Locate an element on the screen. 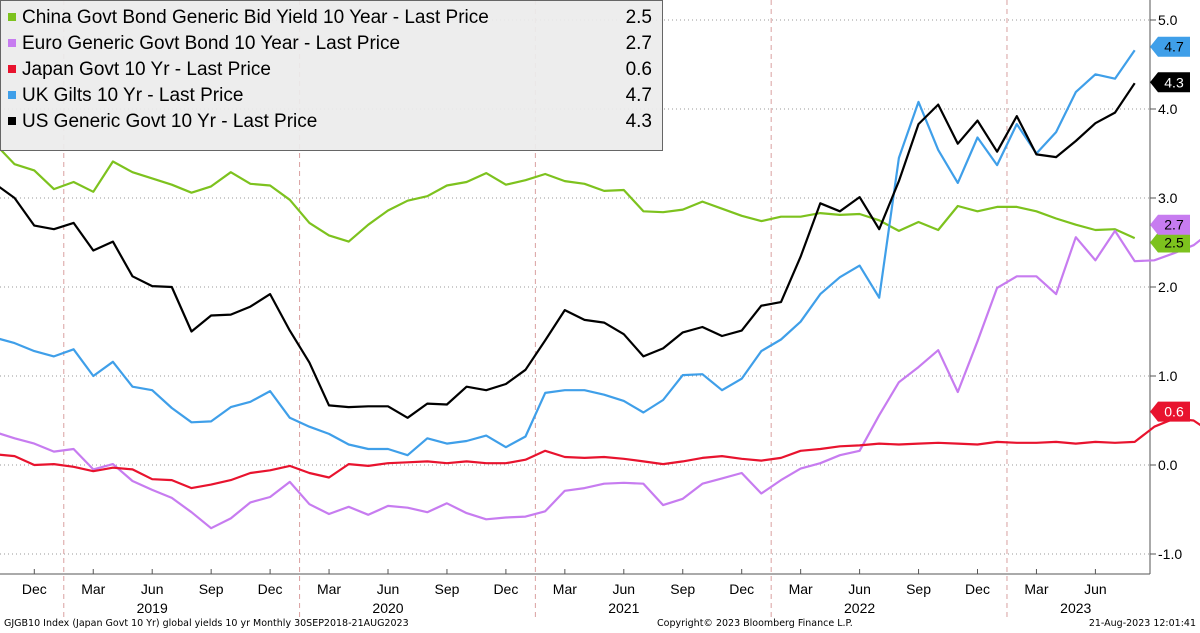  x-year-label: 2019 is located at coordinates (152, 608).